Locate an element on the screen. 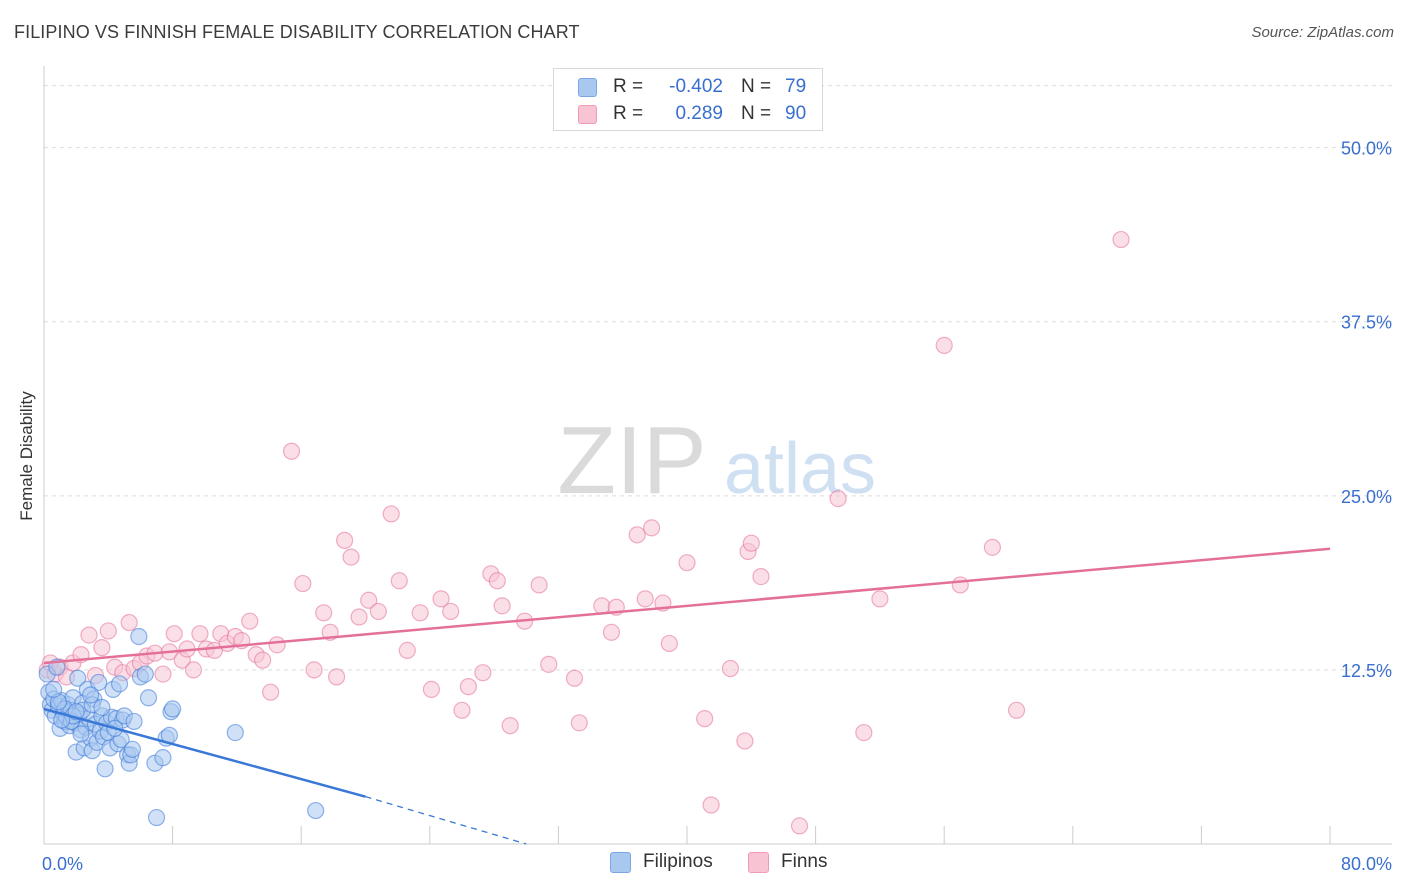 The image size is (1406, 892). y-tick-label: 37.5% is located at coordinates (1366, 323).